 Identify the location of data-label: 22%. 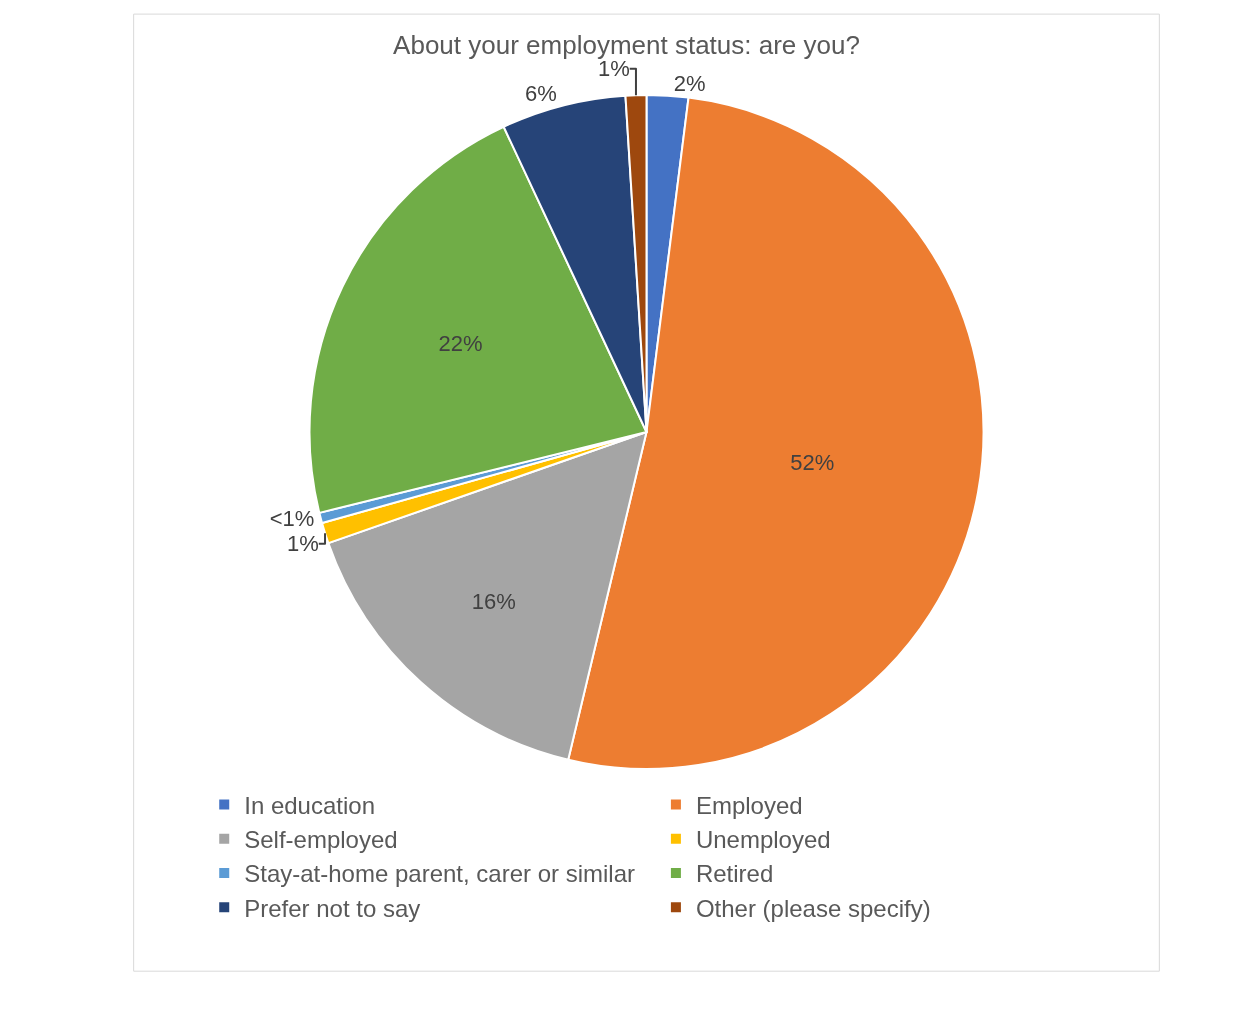
(460, 343).